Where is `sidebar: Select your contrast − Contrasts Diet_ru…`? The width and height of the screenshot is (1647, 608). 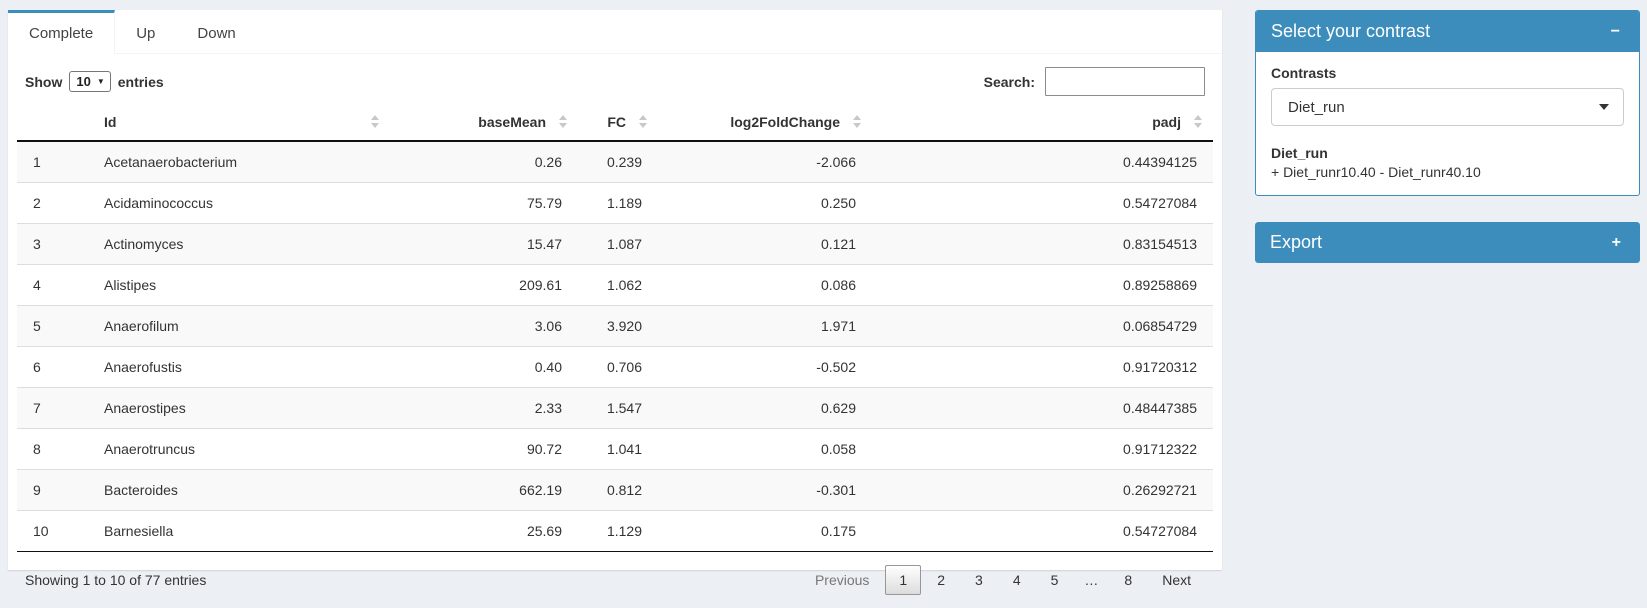 sidebar: Select your contrast − Contrasts Diet_ru… is located at coordinates (1447, 149).